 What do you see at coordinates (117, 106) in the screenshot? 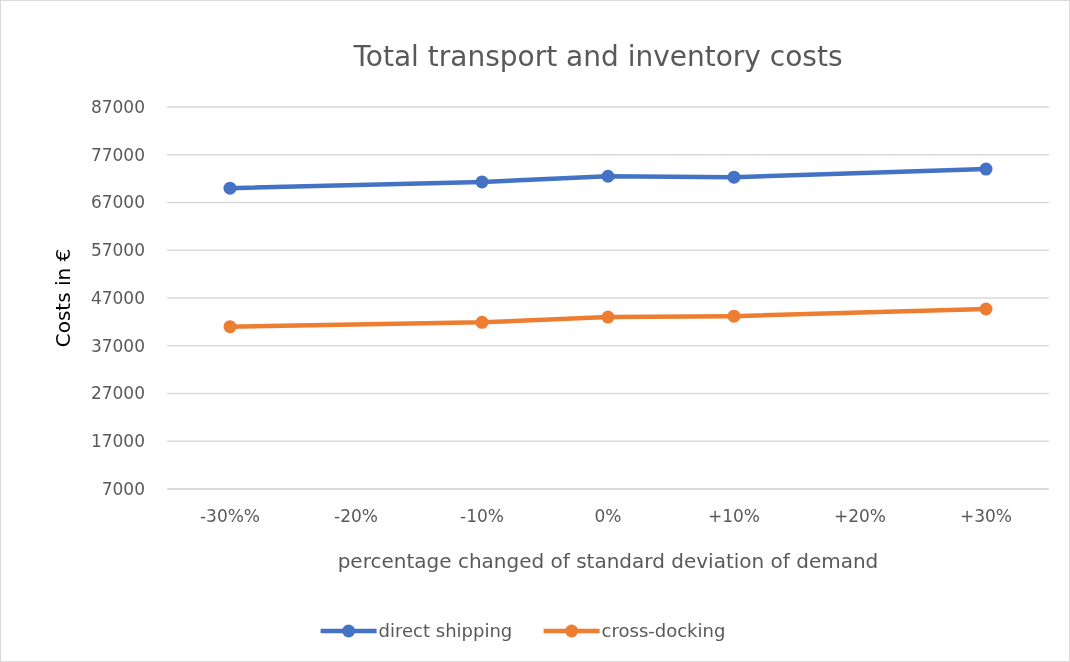
I see `y-tick-label: 87000` at bounding box center [117, 106].